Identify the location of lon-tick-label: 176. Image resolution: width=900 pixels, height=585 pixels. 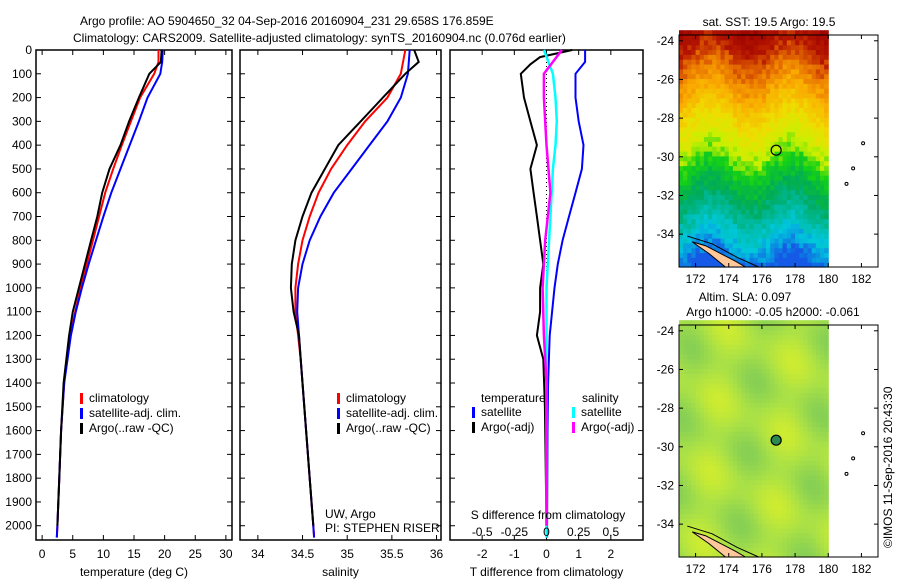
(762, 569).